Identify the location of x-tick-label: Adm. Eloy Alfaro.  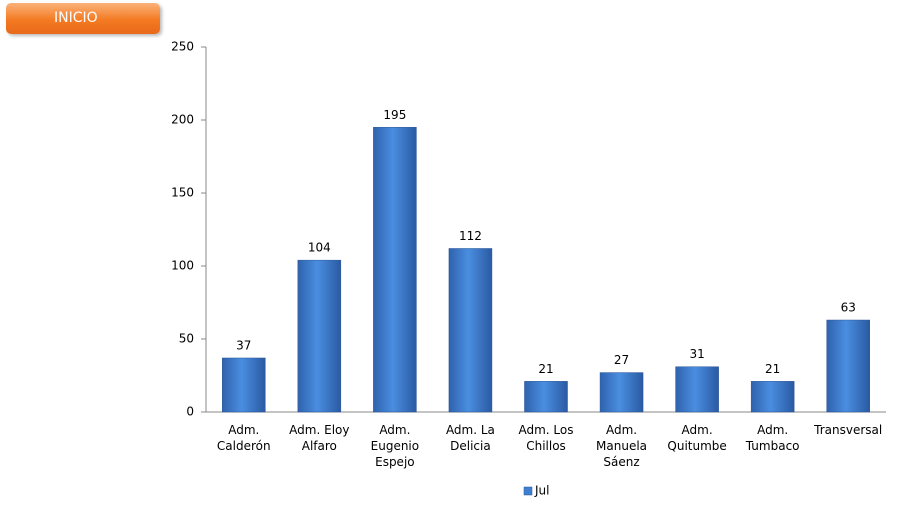
(319, 438).